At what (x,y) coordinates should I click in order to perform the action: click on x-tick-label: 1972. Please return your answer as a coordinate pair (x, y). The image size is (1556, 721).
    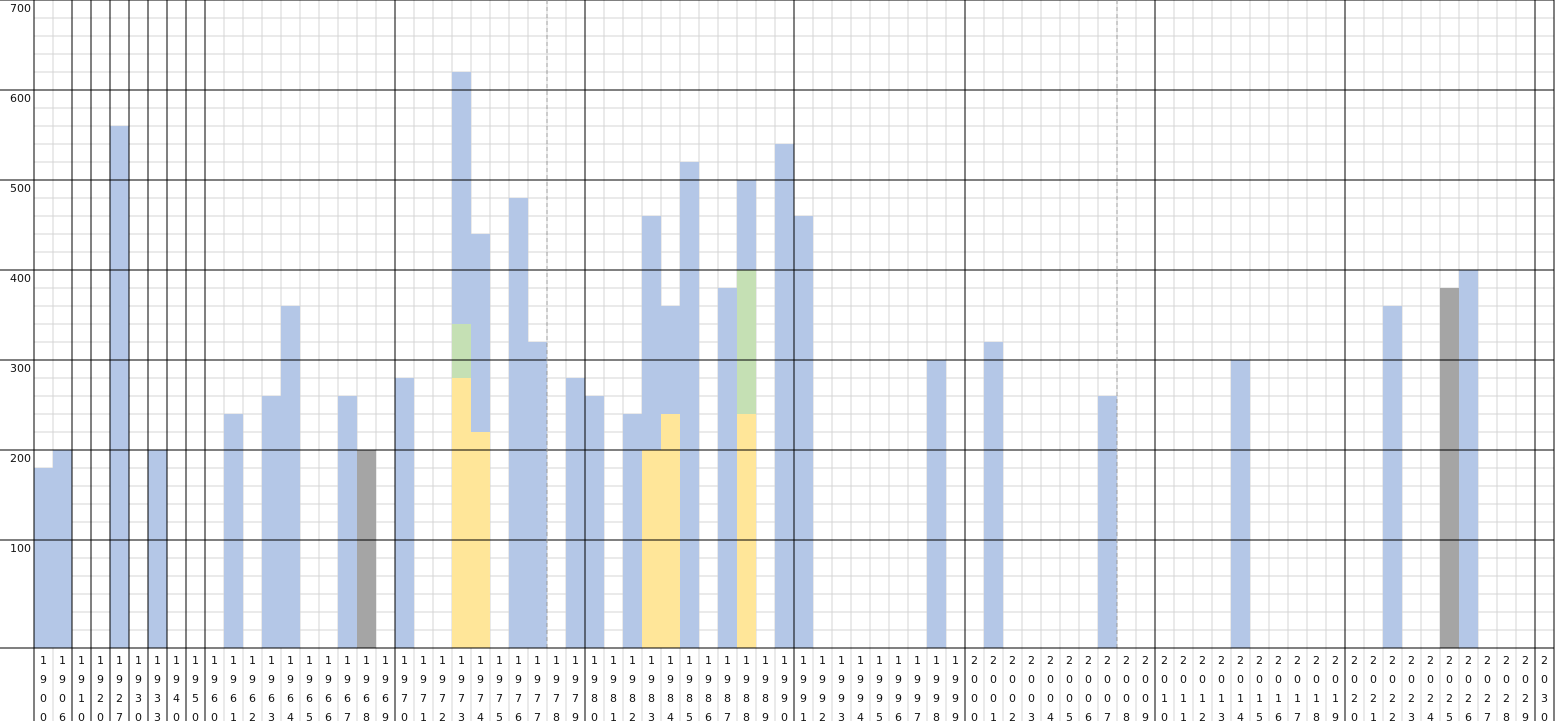
    Looking at the image, I should click on (442, 687).